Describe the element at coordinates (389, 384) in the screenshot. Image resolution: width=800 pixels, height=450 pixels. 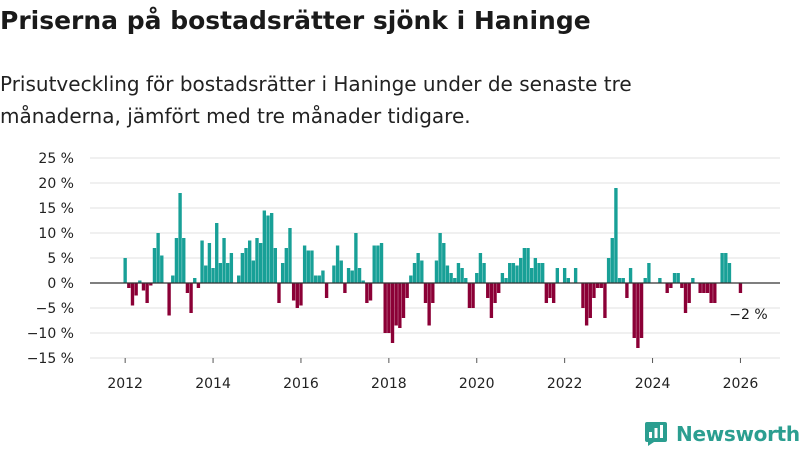
I see `x-tick-label: 2018` at that location.